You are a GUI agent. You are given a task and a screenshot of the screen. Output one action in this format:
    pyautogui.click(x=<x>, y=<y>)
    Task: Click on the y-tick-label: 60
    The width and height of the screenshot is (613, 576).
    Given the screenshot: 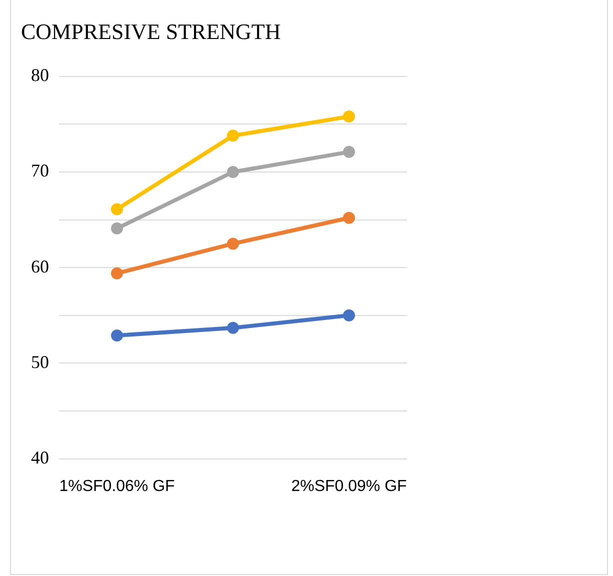 What is the action you would take?
    pyautogui.click(x=40, y=266)
    